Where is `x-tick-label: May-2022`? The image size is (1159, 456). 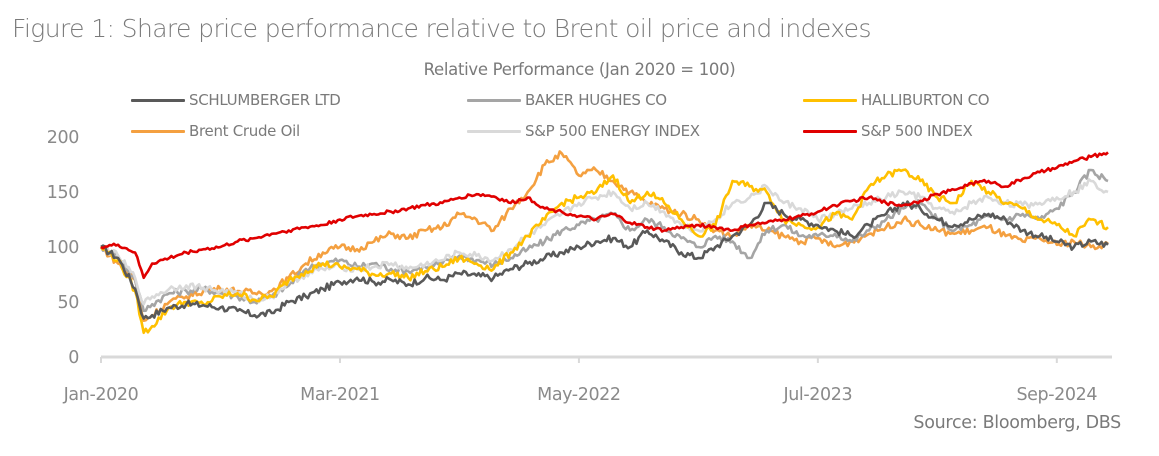 x-tick-label: May-2022 is located at coordinates (579, 395).